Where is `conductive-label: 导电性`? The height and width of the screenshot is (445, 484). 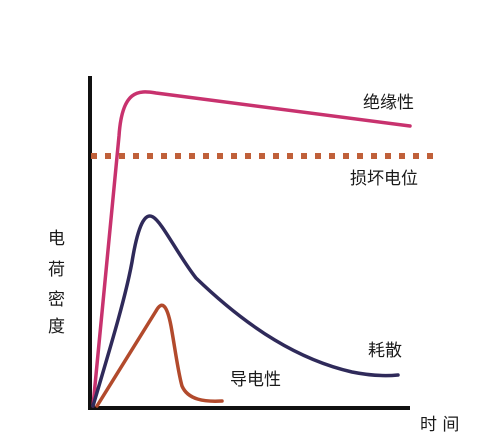
conductive-label: 导电性 is located at coordinates (255, 380).